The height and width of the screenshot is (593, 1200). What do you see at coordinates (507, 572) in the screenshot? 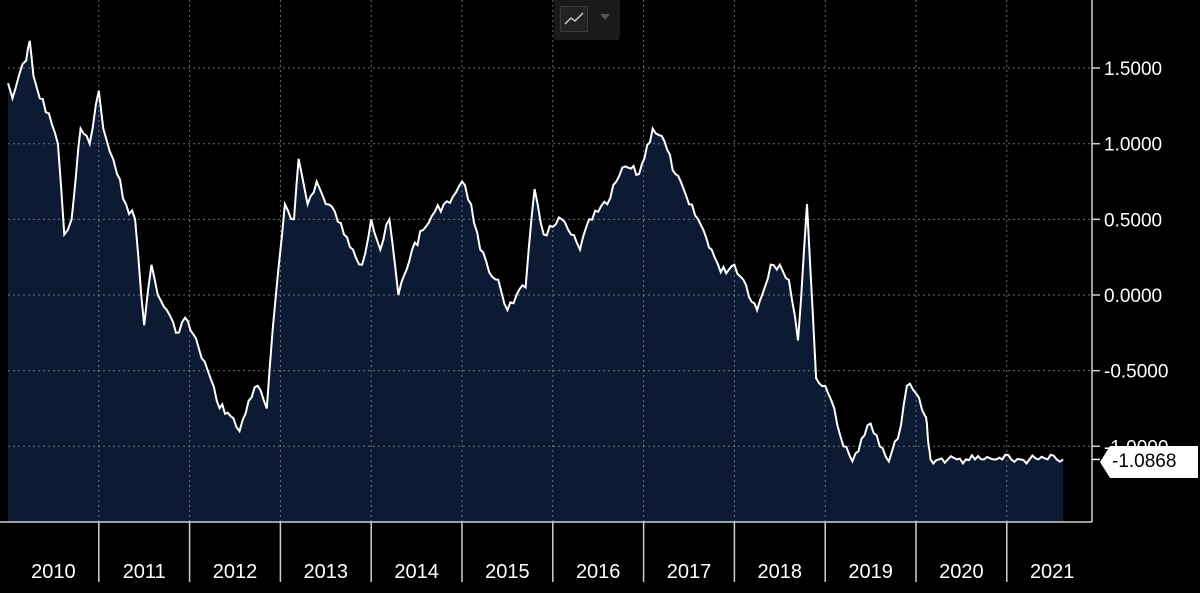
I see `x-tick-label: 2015` at bounding box center [507, 572].